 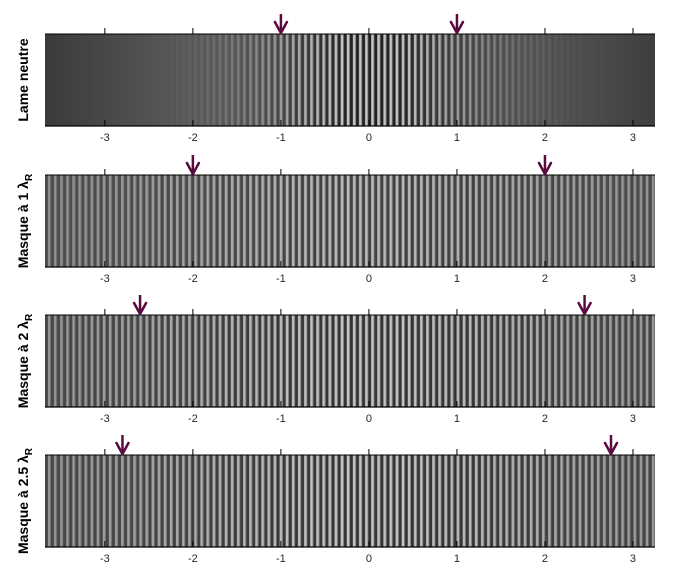 What do you see at coordinates (23, 79) in the screenshot?
I see `row-label: Lame neutre` at bounding box center [23, 79].